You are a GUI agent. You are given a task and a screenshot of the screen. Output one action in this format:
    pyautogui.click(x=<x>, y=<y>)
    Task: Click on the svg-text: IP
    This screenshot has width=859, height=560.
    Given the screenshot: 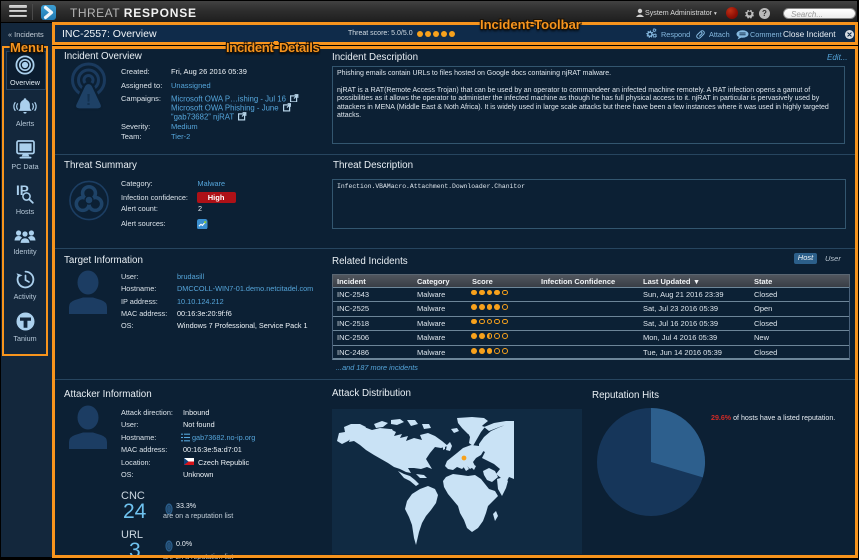 What is the action you would take?
    pyautogui.click(x=22, y=190)
    